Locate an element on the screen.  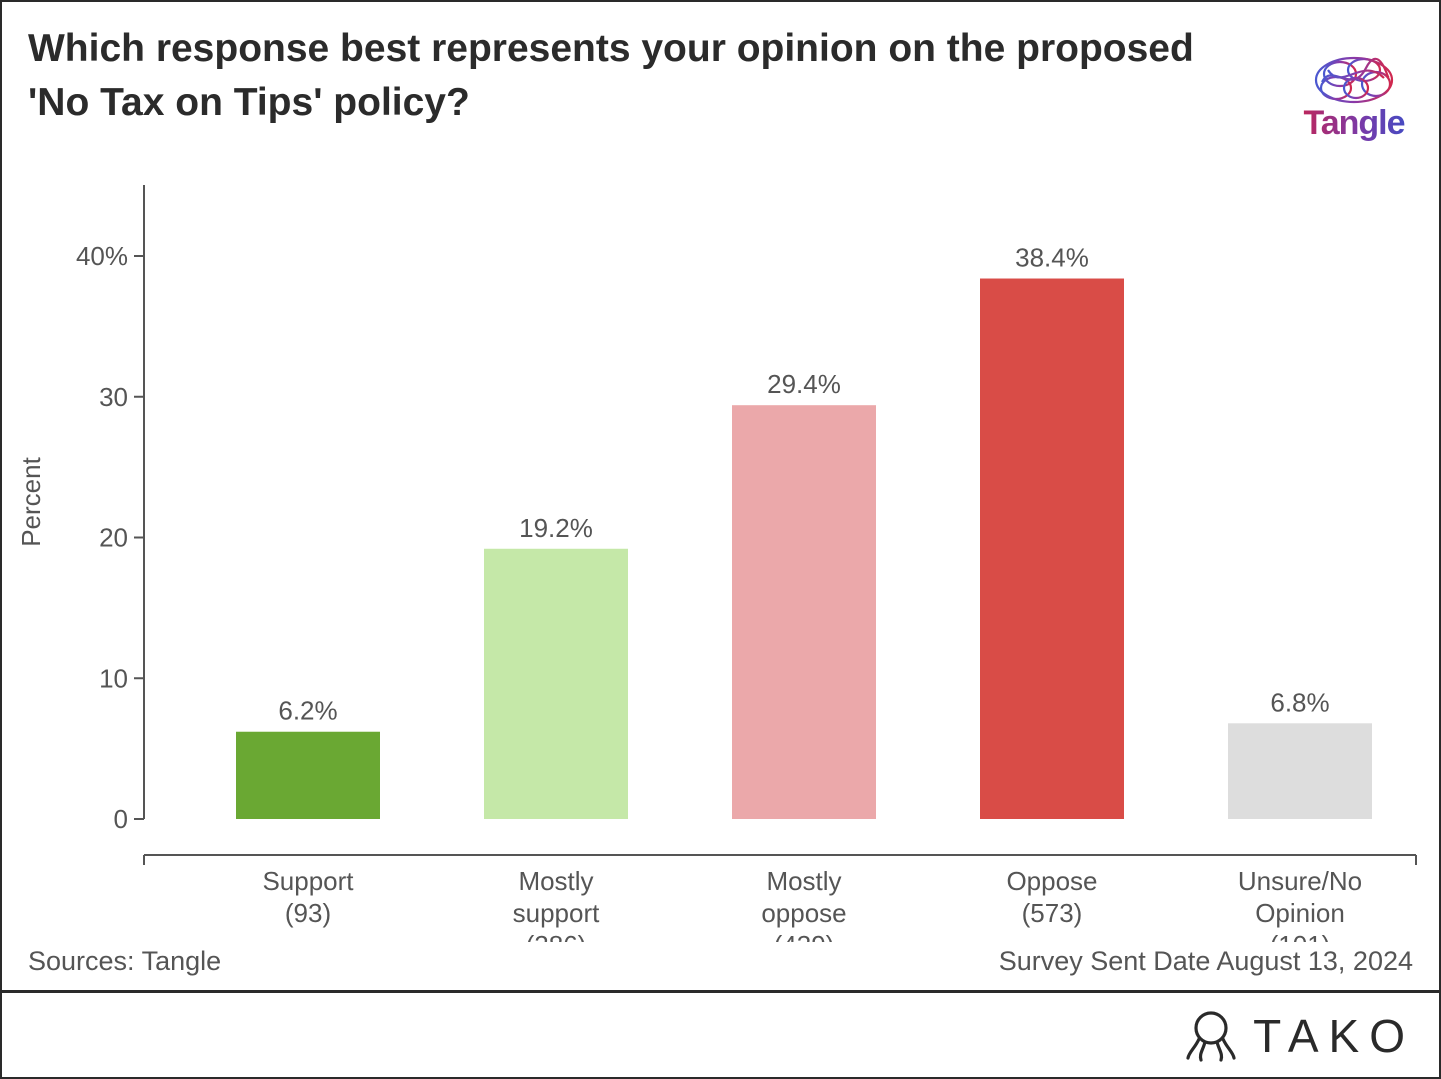
bar-value-label: 6.2% is located at coordinates (307, 711).